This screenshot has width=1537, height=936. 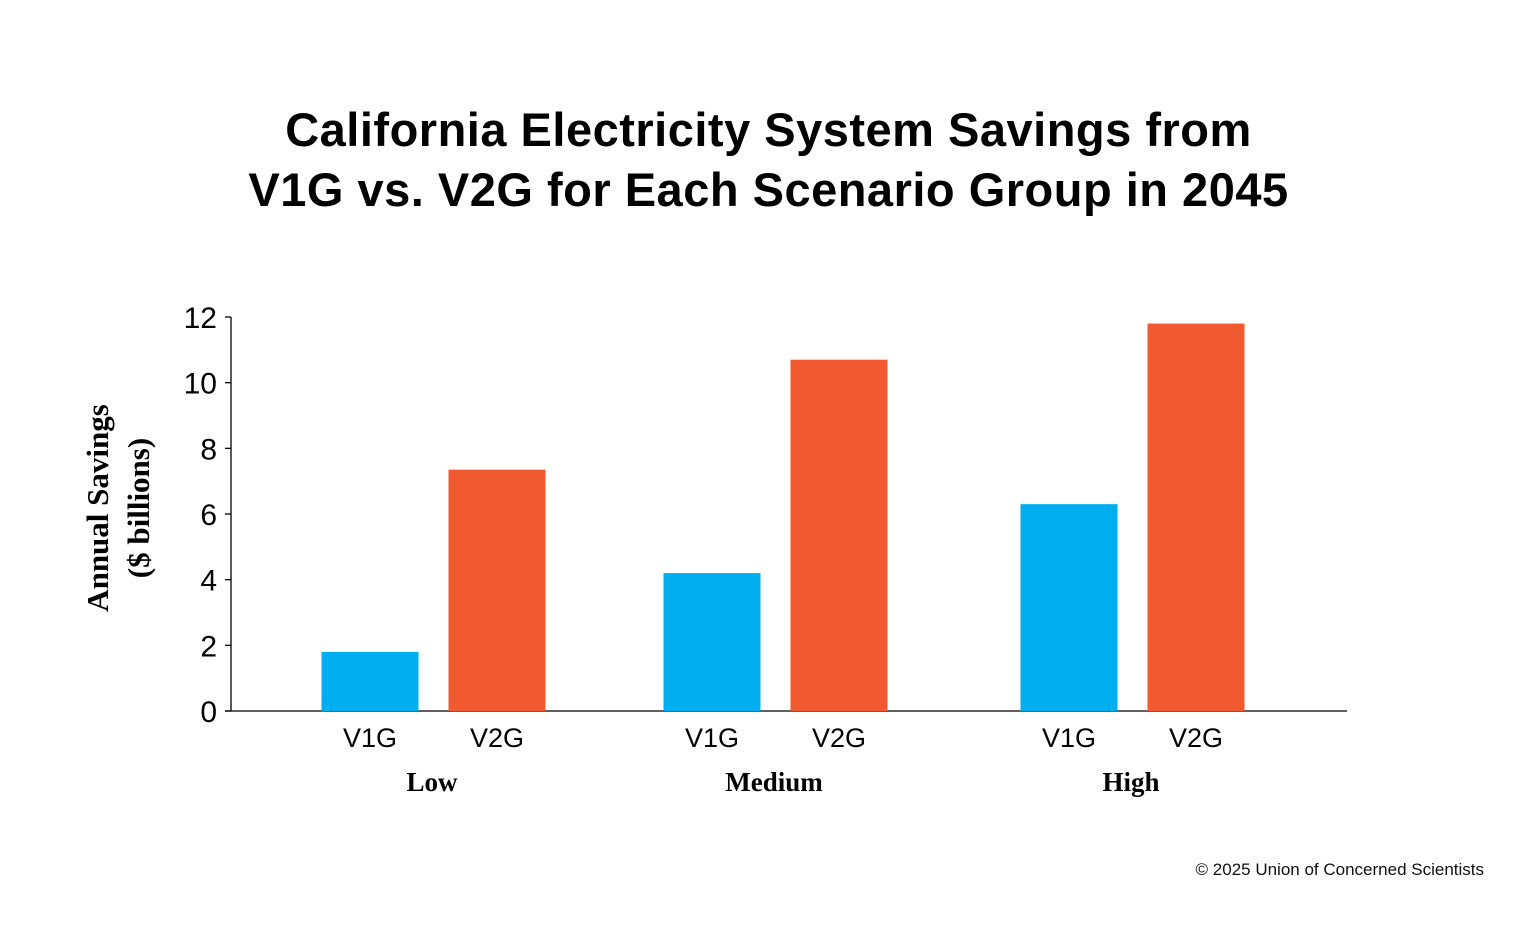 I want to click on y-tick-label: 0, so click(x=208, y=712).